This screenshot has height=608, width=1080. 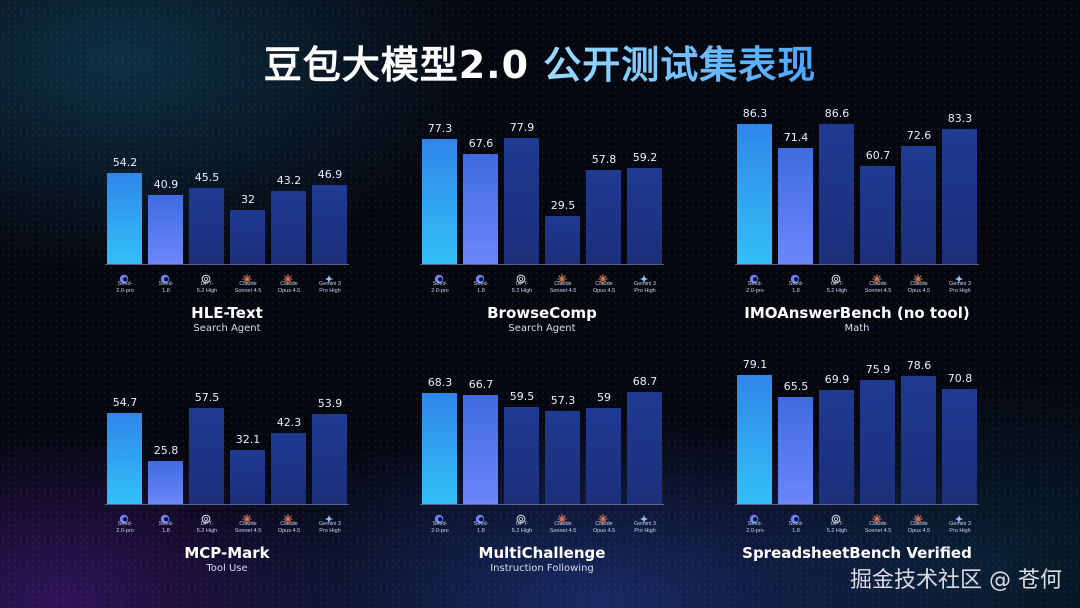 I want to click on model-label: Gemini 3 Pro High, so click(x=330, y=288).